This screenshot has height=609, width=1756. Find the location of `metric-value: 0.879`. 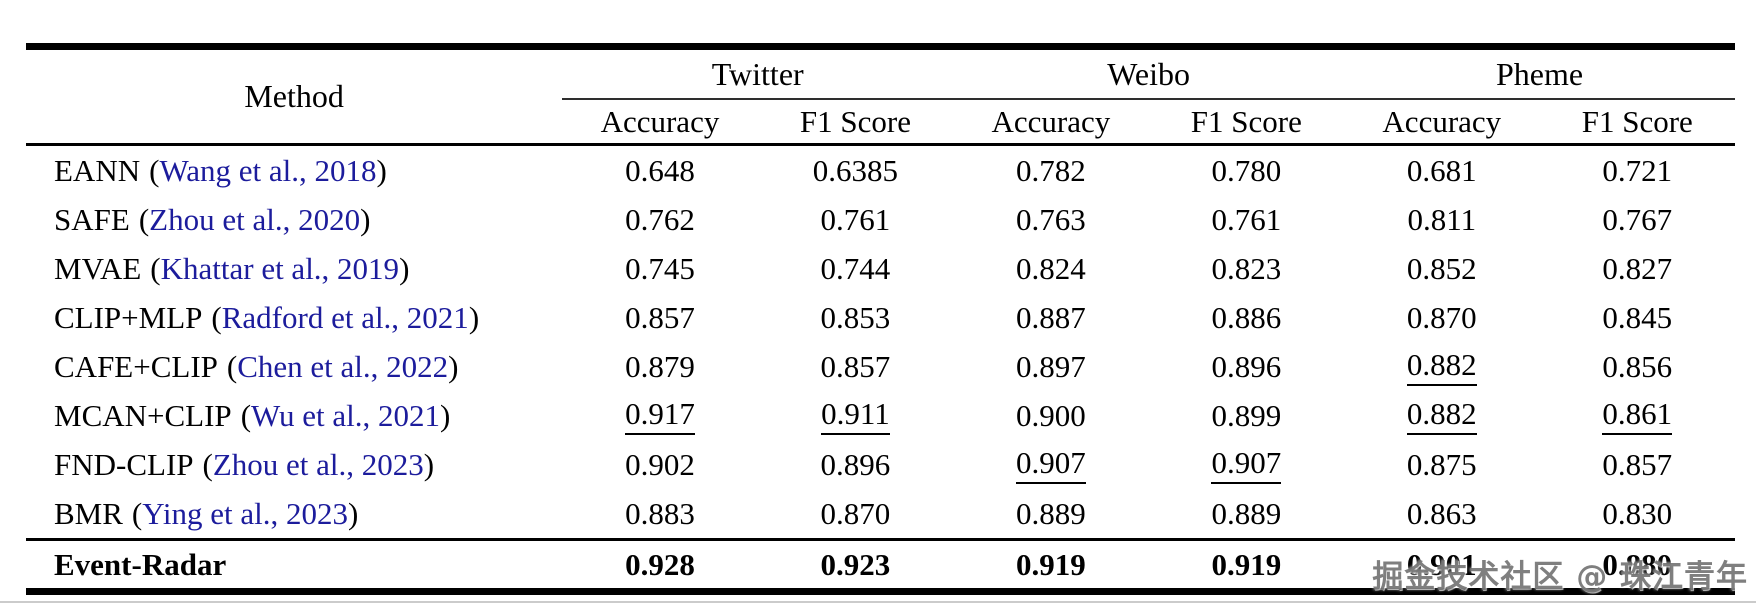

metric-value: 0.879 is located at coordinates (660, 366).